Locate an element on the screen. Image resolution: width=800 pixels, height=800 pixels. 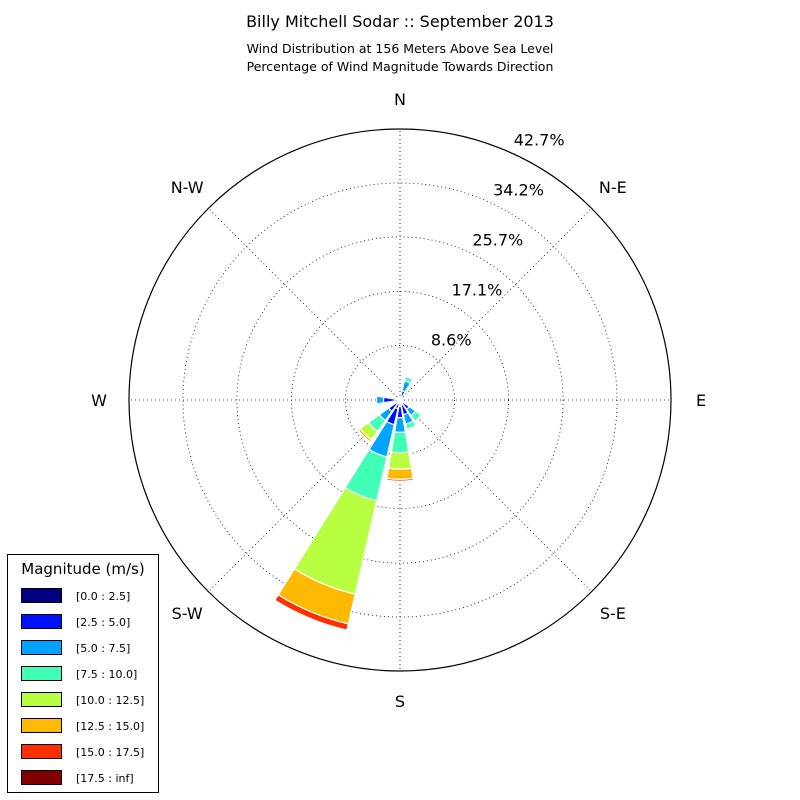
radial-tick-label: 17.1% is located at coordinates (477, 290).